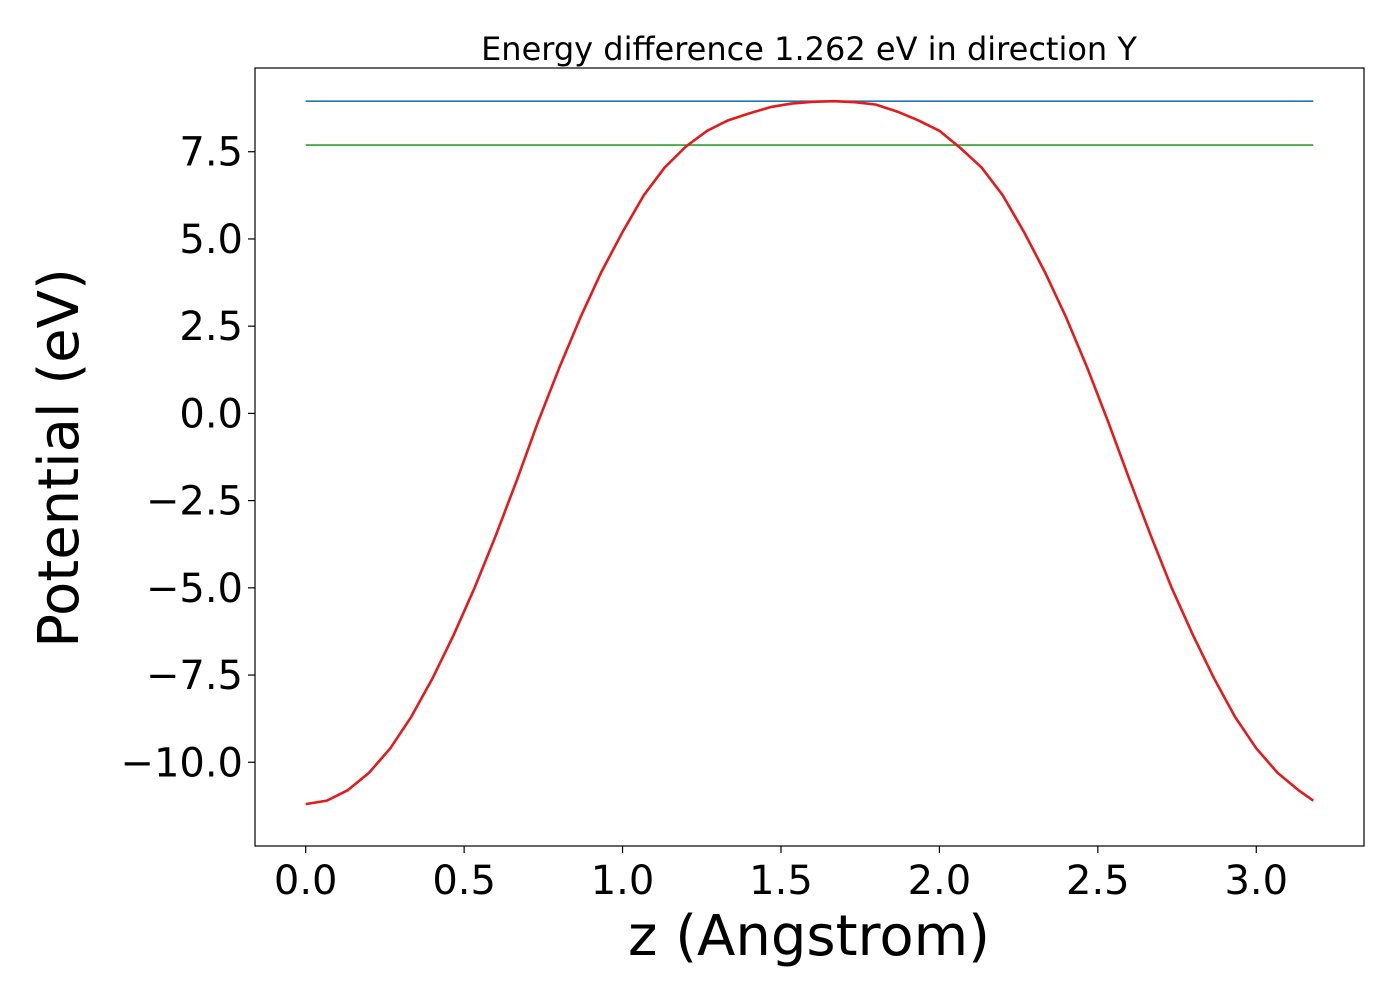 This screenshot has width=1400, height=1000. Describe the element at coordinates (211, 414) in the screenshot. I see `y-tick-label: 0.0` at that location.